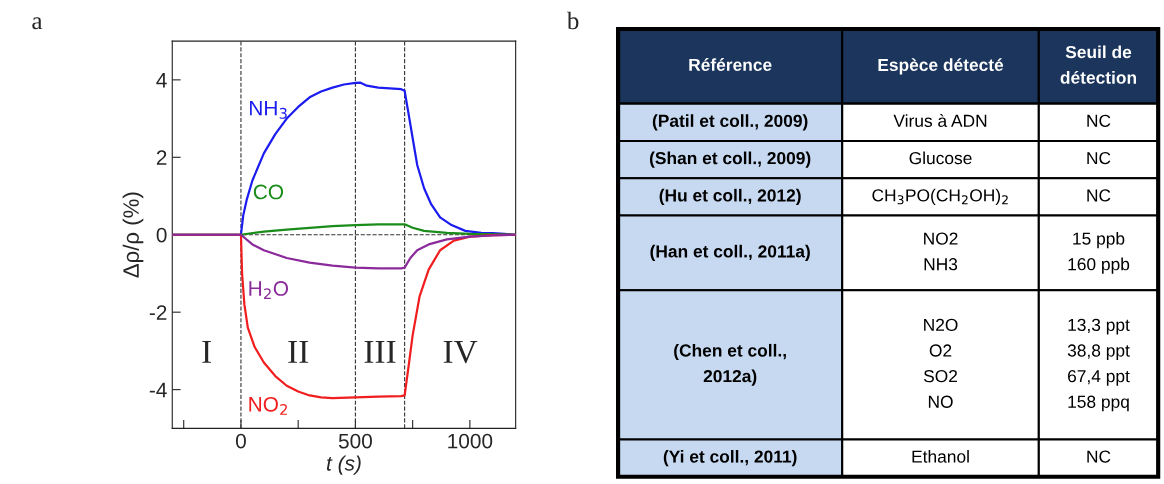 The height and width of the screenshot is (484, 1164). Describe the element at coordinates (161, 80) in the screenshot. I see `y-tick-label: 4` at that location.